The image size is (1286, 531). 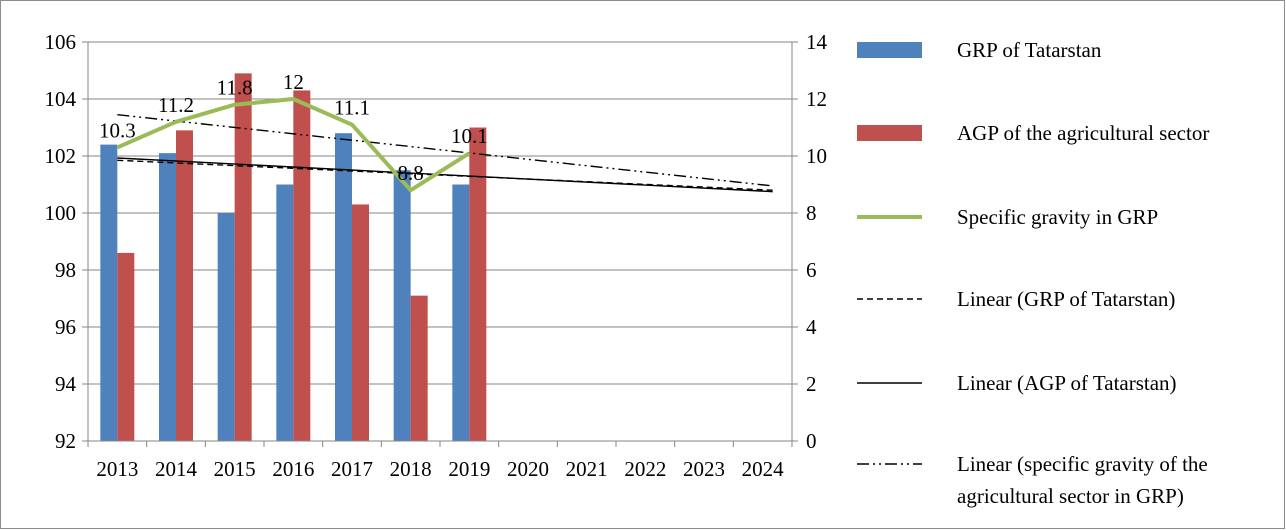 What do you see at coordinates (61, 42) in the screenshot?
I see `left-tick-label: 106` at bounding box center [61, 42].